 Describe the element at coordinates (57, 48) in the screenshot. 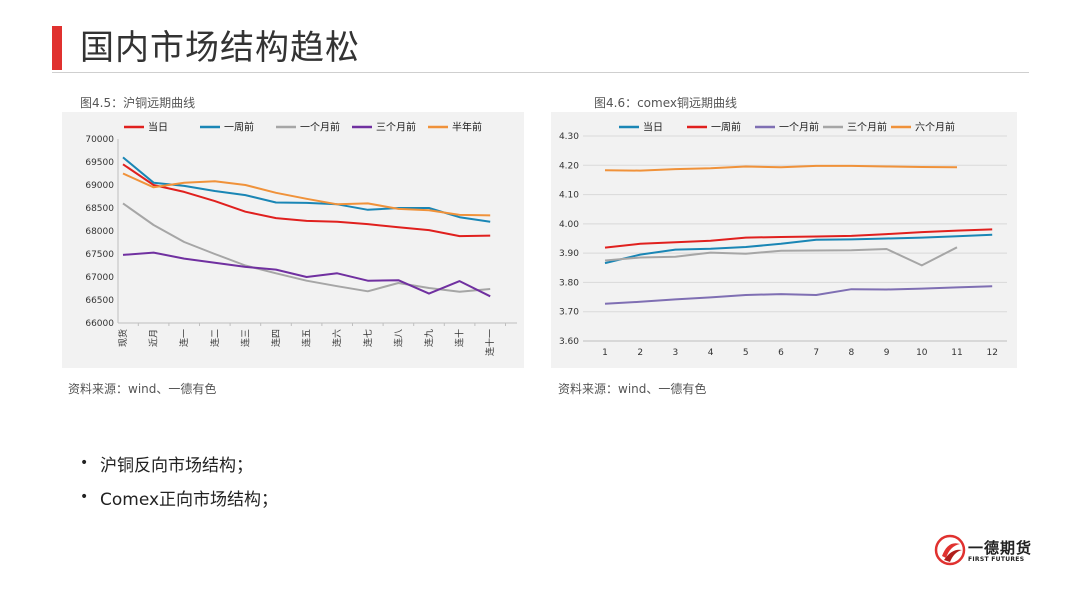

I see `title-accent-bar` at that location.